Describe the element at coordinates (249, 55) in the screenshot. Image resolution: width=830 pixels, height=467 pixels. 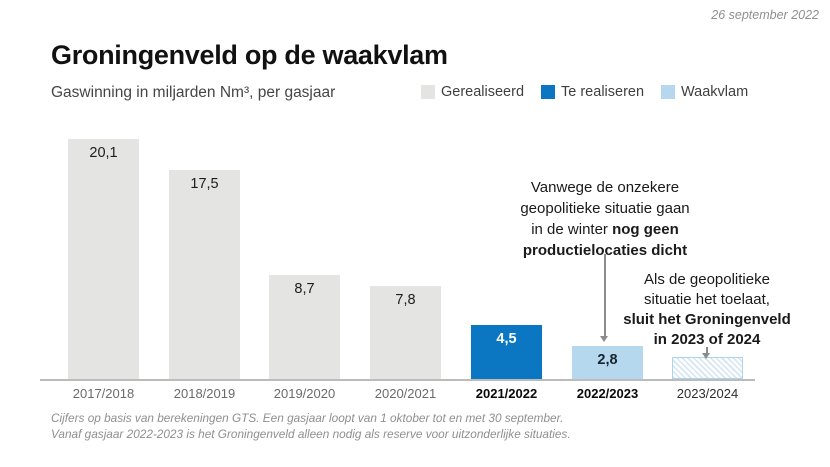
I see `page-title: Groningenveld op de waakvlam` at that location.